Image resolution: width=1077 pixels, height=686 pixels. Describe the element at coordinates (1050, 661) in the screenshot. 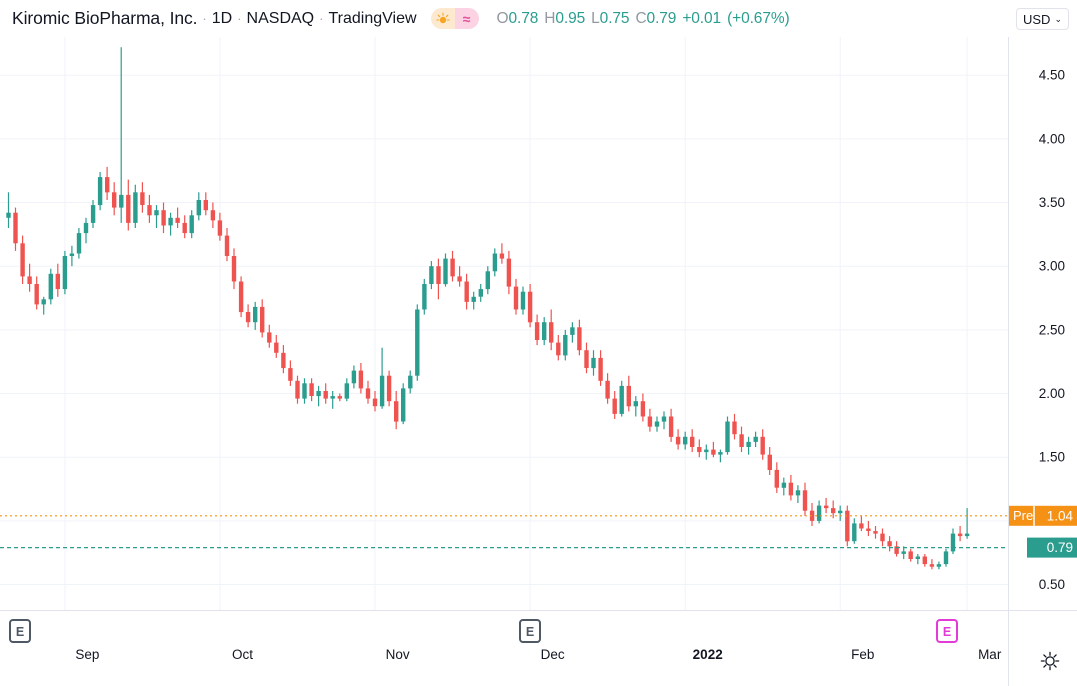

I see `gear-icon` at that location.